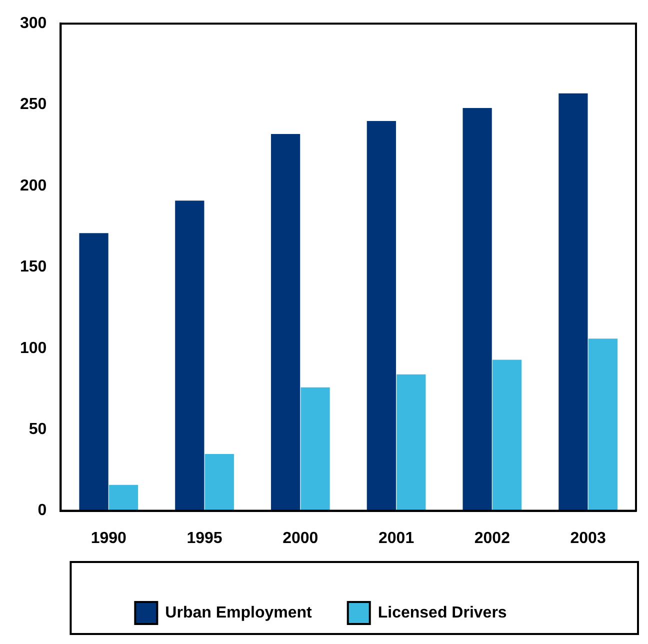 Image resolution: width=648 pixels, height=644 pixels. Describe the element at coordinates (42, 511) in the screenshot. I see `y-tick-label: 0` at that location.